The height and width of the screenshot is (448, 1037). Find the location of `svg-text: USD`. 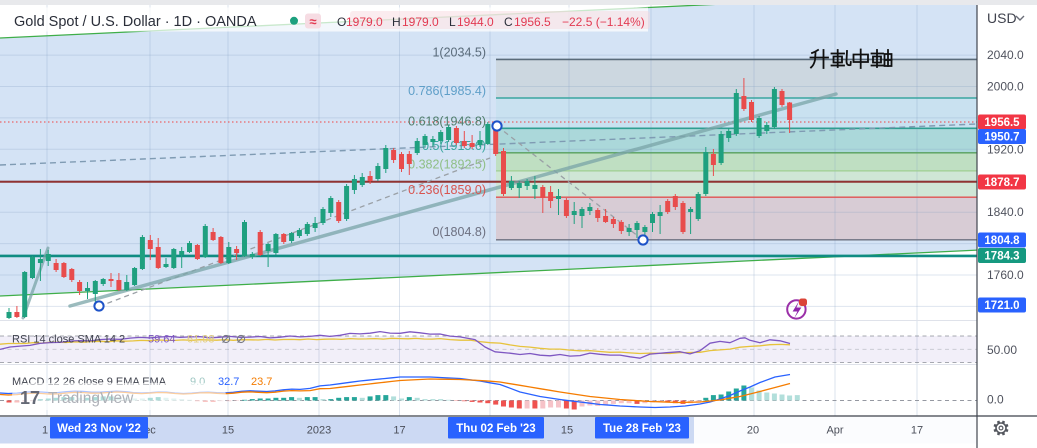

svg-text: USD is located at coordinates (1002, 18).